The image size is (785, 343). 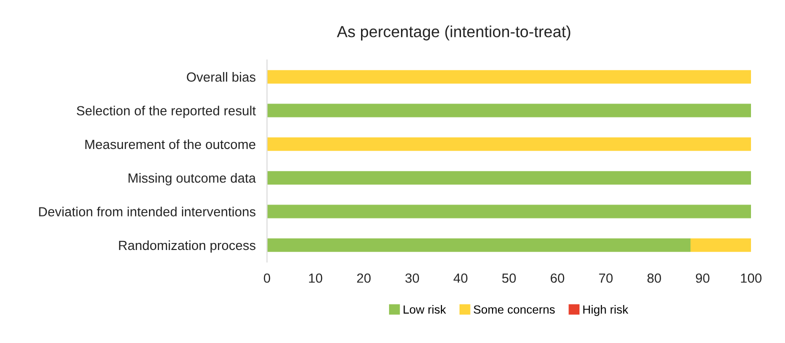 What do you see at coordinates (412, 278) in the screenshot?
I see `x-tick-label: 30` at bounding box center [412, 278].